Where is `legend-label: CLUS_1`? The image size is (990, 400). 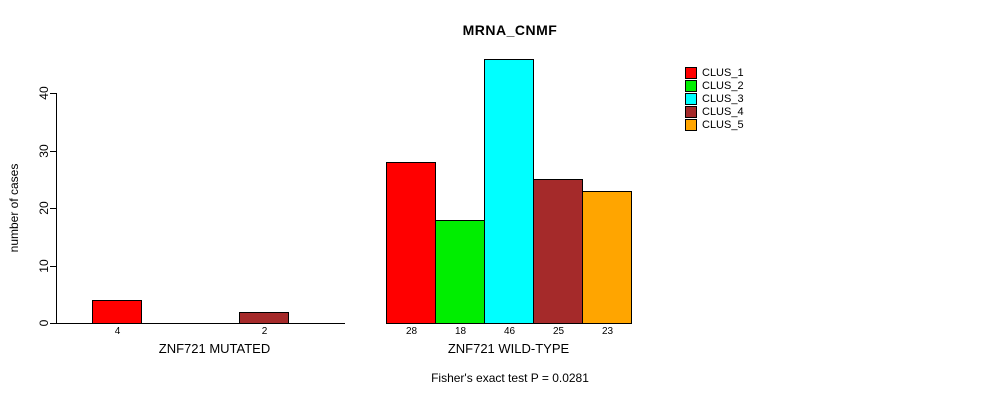
legend-label: CLUS_1 is located at coordinates (723, 73).